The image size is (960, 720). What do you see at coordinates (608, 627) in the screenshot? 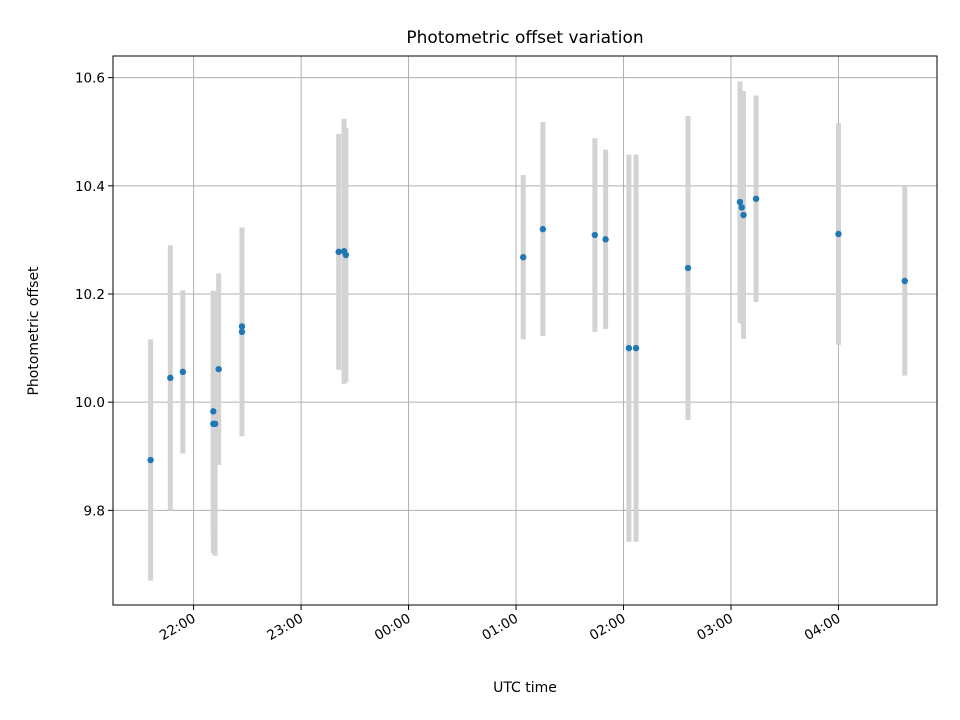
I see `x-tick-label: 02:00` at bounding box center [608, 627].